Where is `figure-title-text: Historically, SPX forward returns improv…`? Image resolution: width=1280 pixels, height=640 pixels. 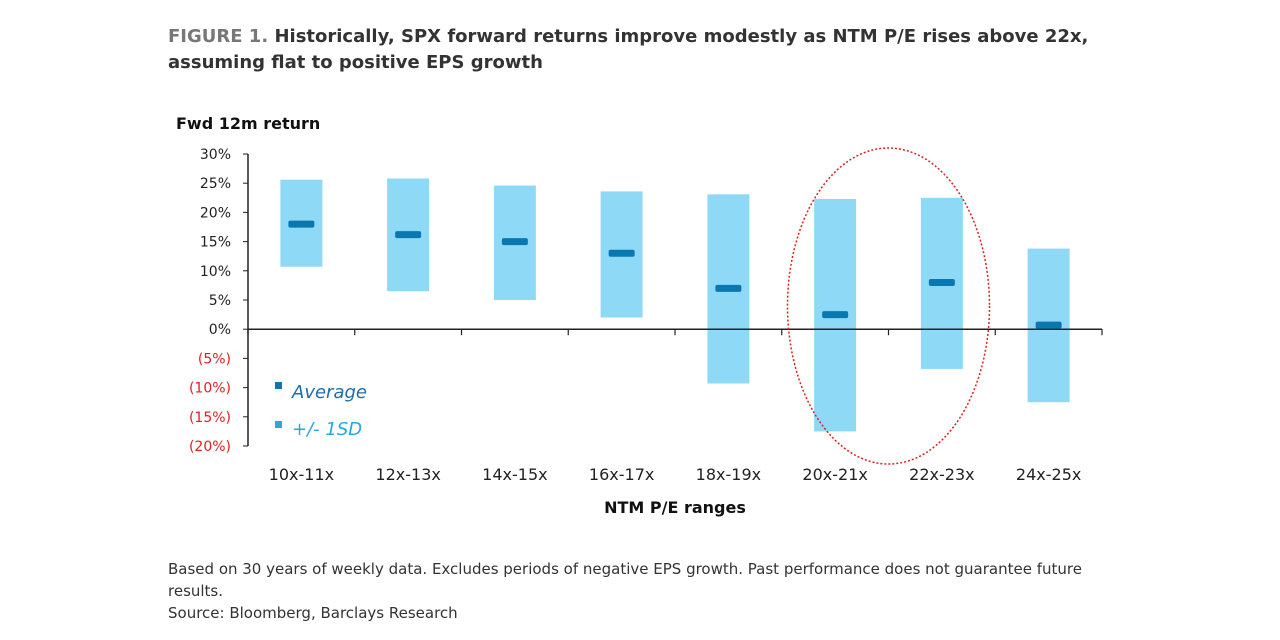
figure-title-text: Historically, SPX forward returns improv… is located at coordinates (628, 49).